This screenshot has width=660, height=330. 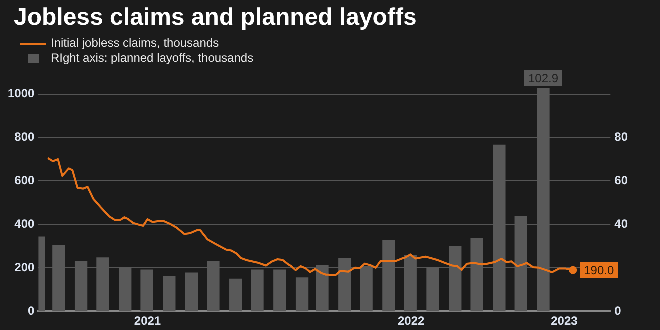 What do you see at coordinates (621, 137) in the screenshot?
I see `y2-tick-label: 80` at bounding box center [621, 137].